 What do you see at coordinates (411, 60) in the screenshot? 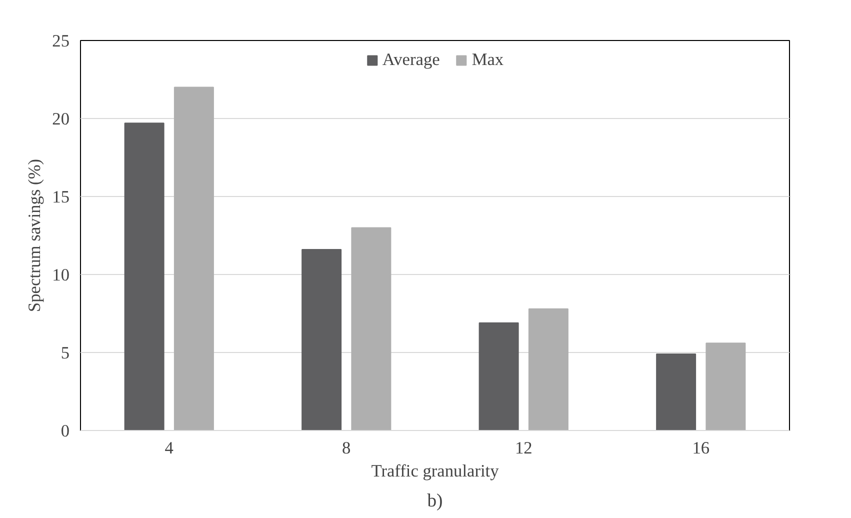
I see `legend-label: Average` at bounding box center [411, 60].